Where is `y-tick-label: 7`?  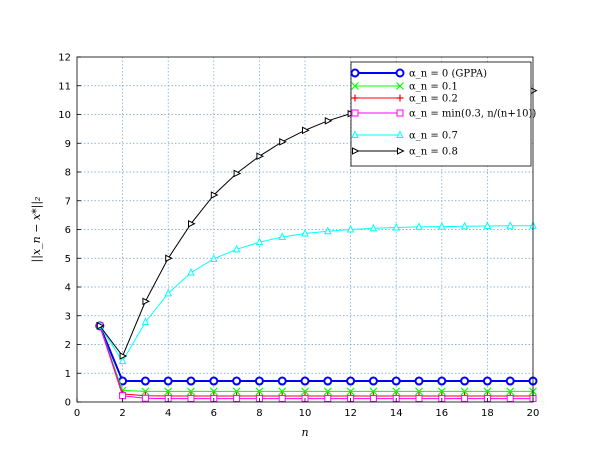 y-tick-label: 7 is located at coordinates (68, 201).